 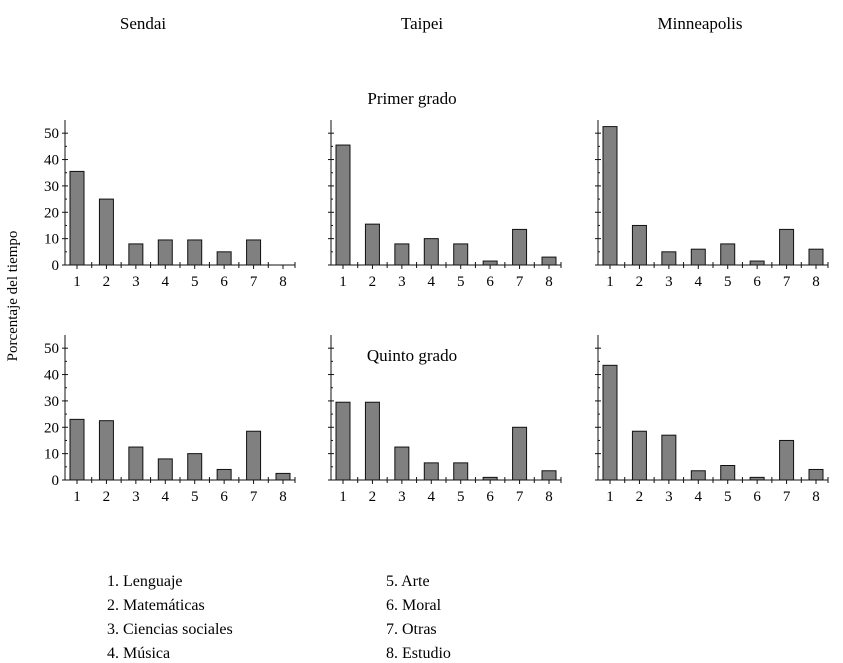 What do you see at coordinates (422, 23) in the screenshot?
I see `column-title-taipei: Taipei` at bounding box center [422, 23].